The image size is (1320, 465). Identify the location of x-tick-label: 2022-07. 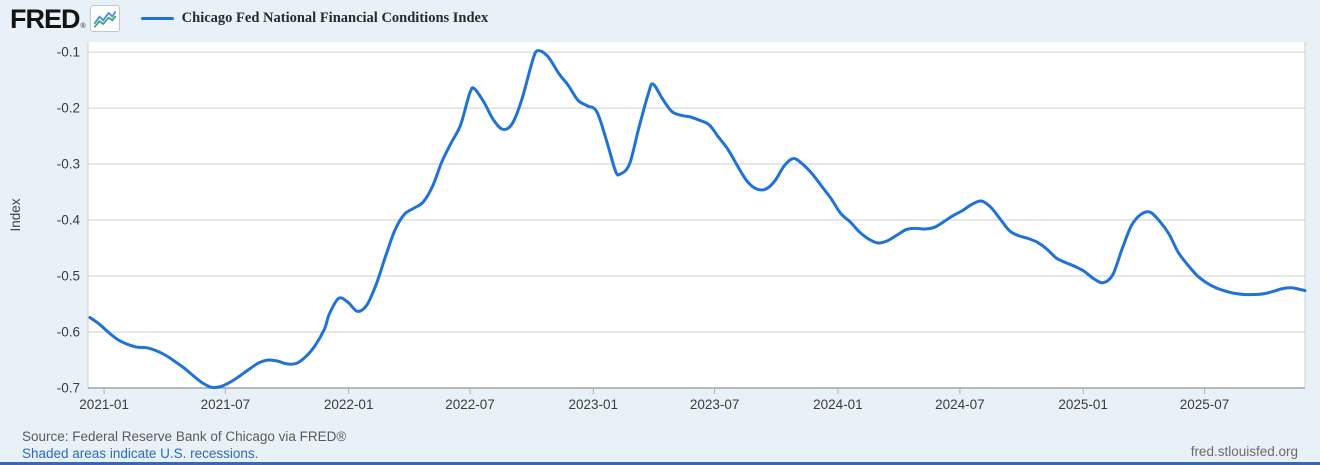
(470, 404).